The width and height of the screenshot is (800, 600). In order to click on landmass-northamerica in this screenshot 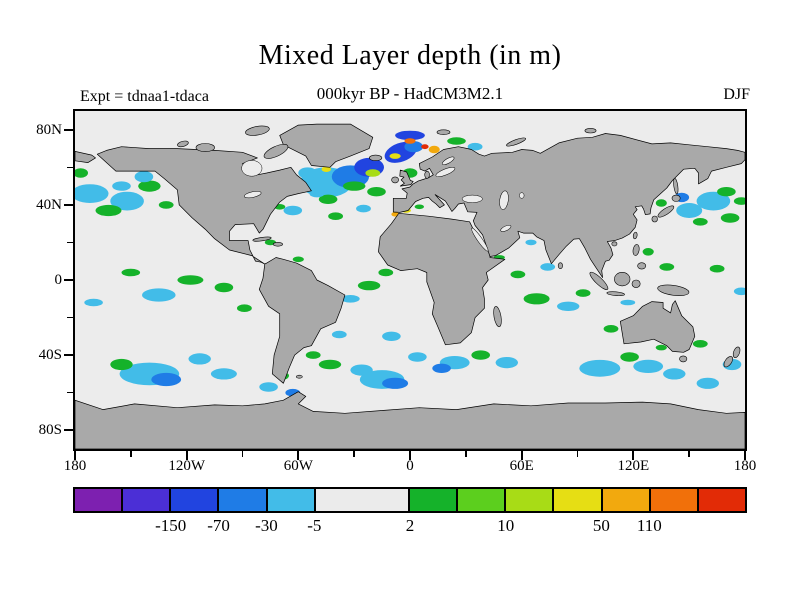, I will do `click(204, 205)`.